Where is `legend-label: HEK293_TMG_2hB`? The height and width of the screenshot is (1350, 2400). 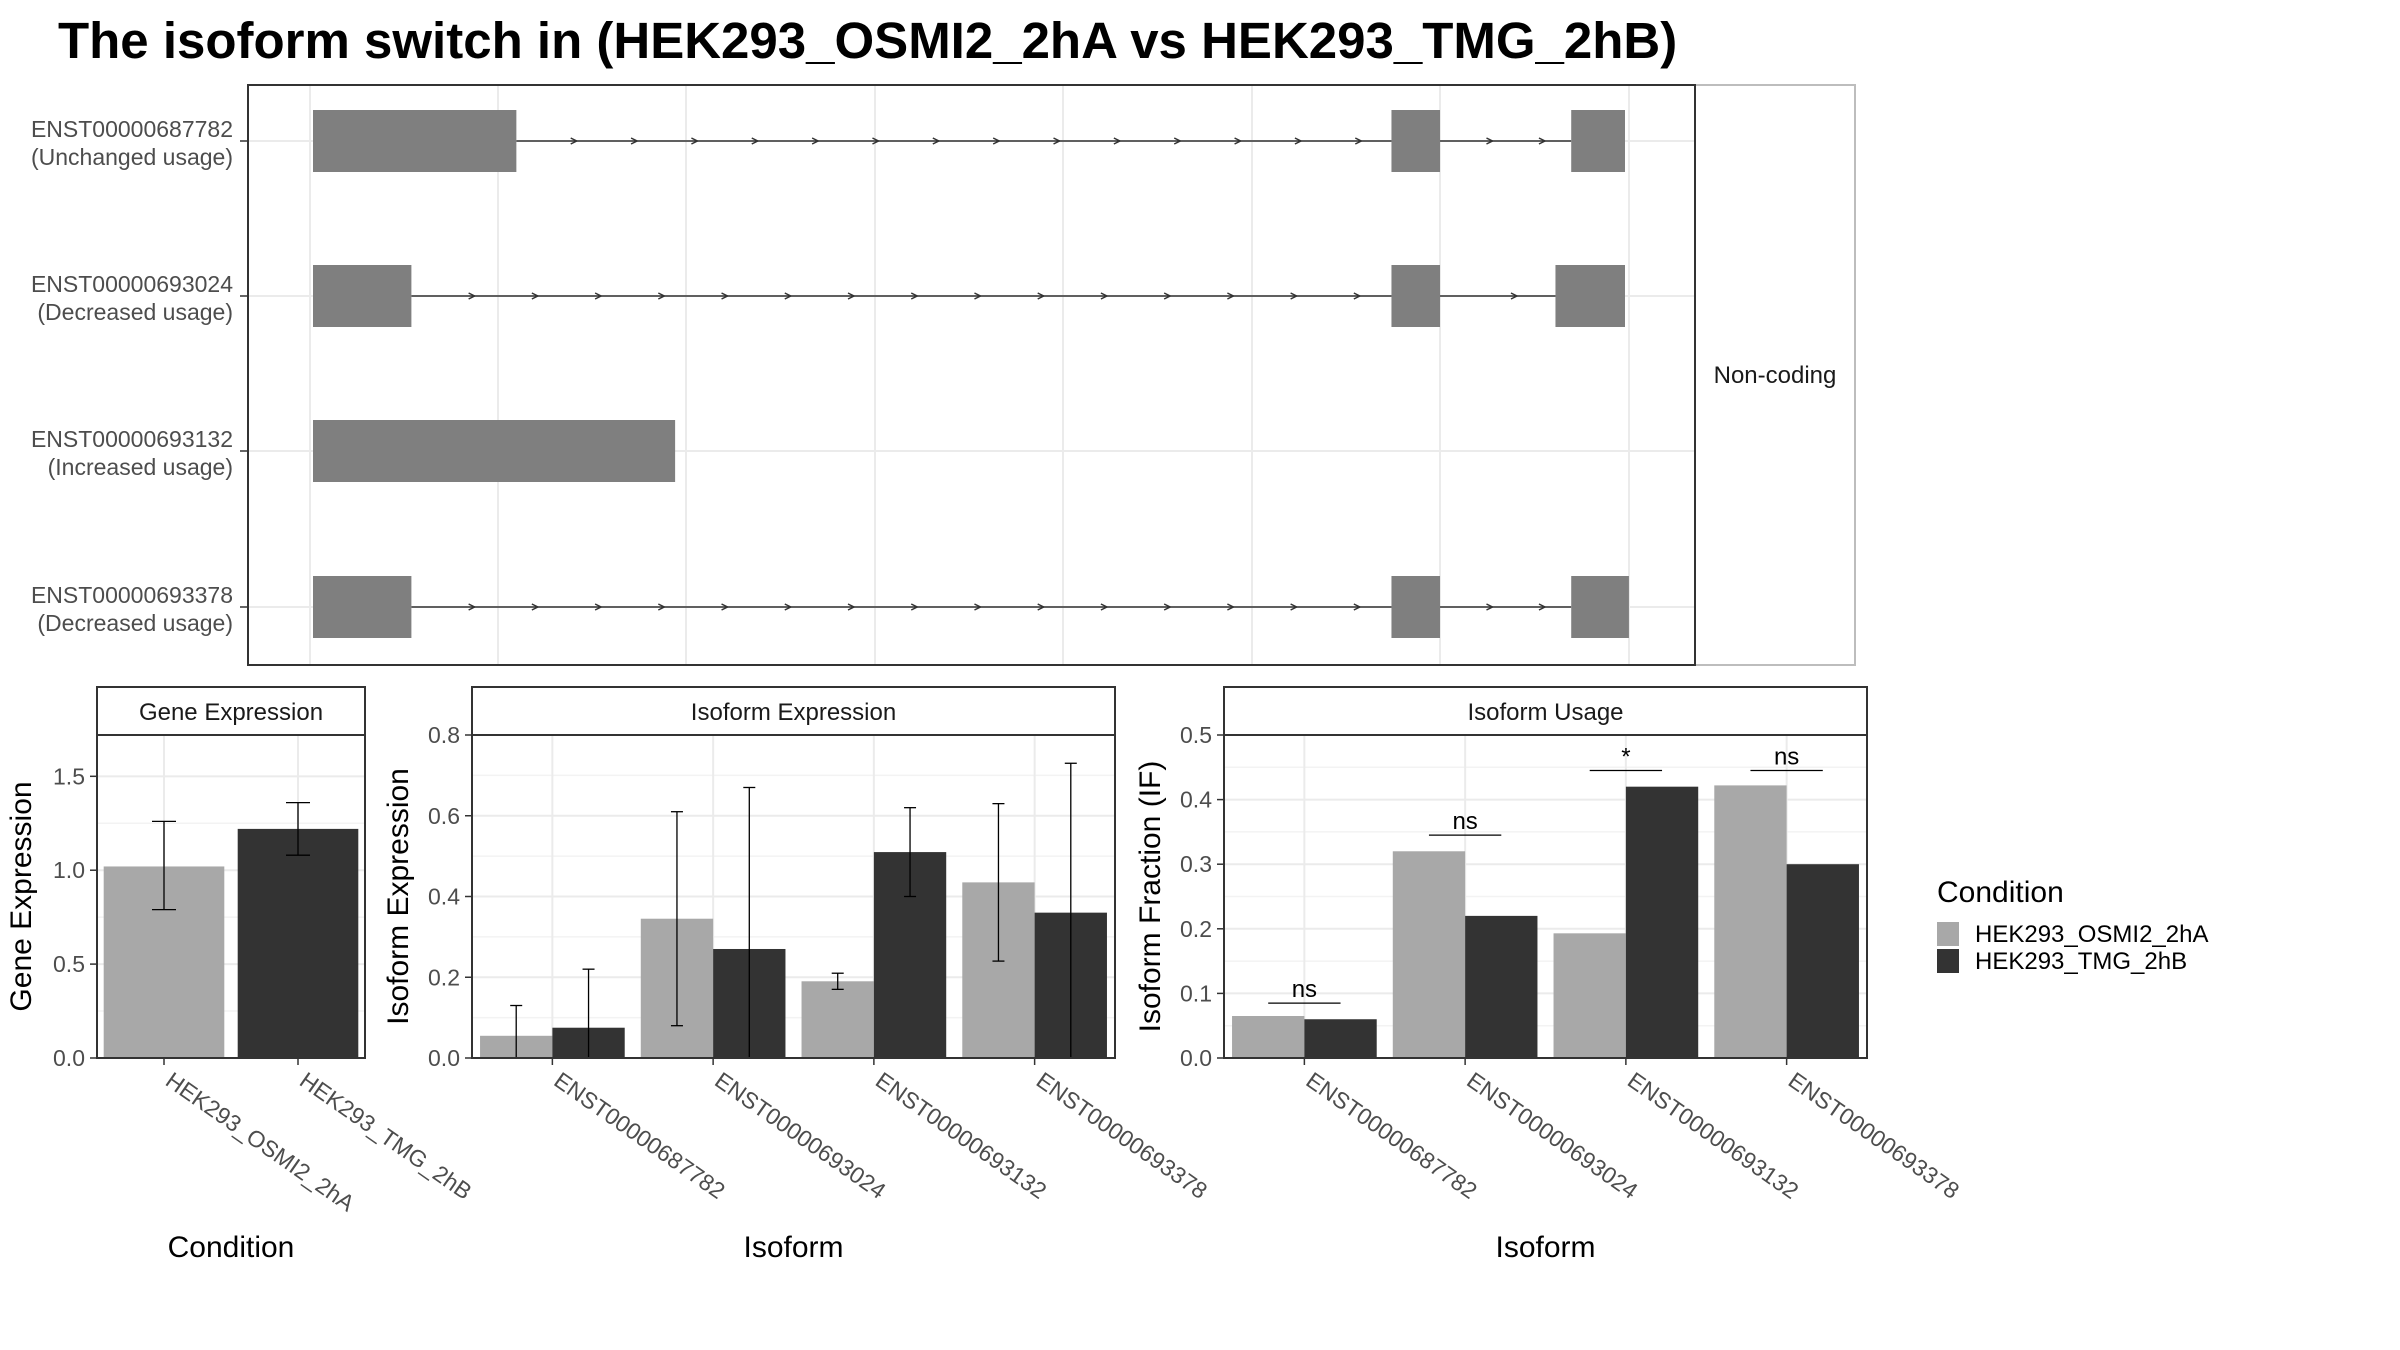 legend-label: HEK293_TMG_2hB is located at coordinates (2081, 961).